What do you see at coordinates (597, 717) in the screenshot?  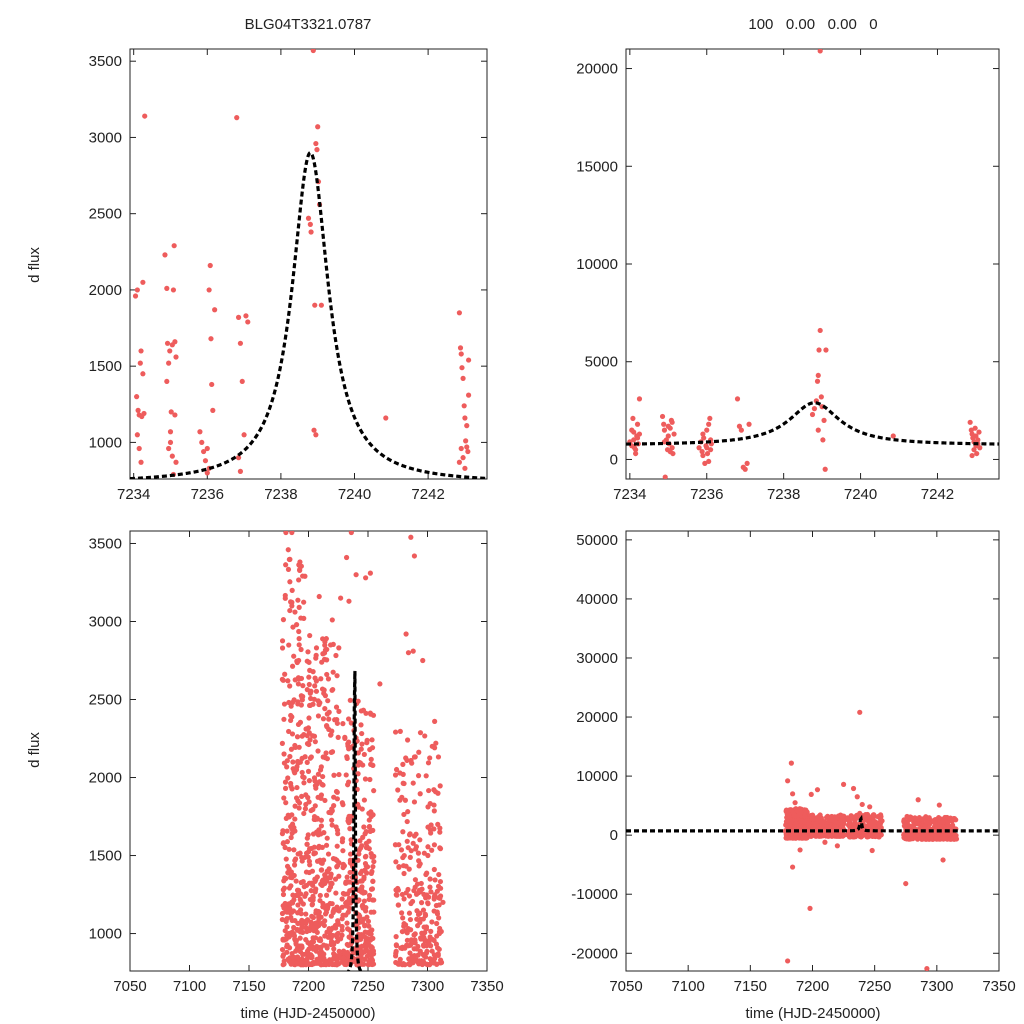 I see `y-tick-label: 20000` at bounding box center [597, 717].